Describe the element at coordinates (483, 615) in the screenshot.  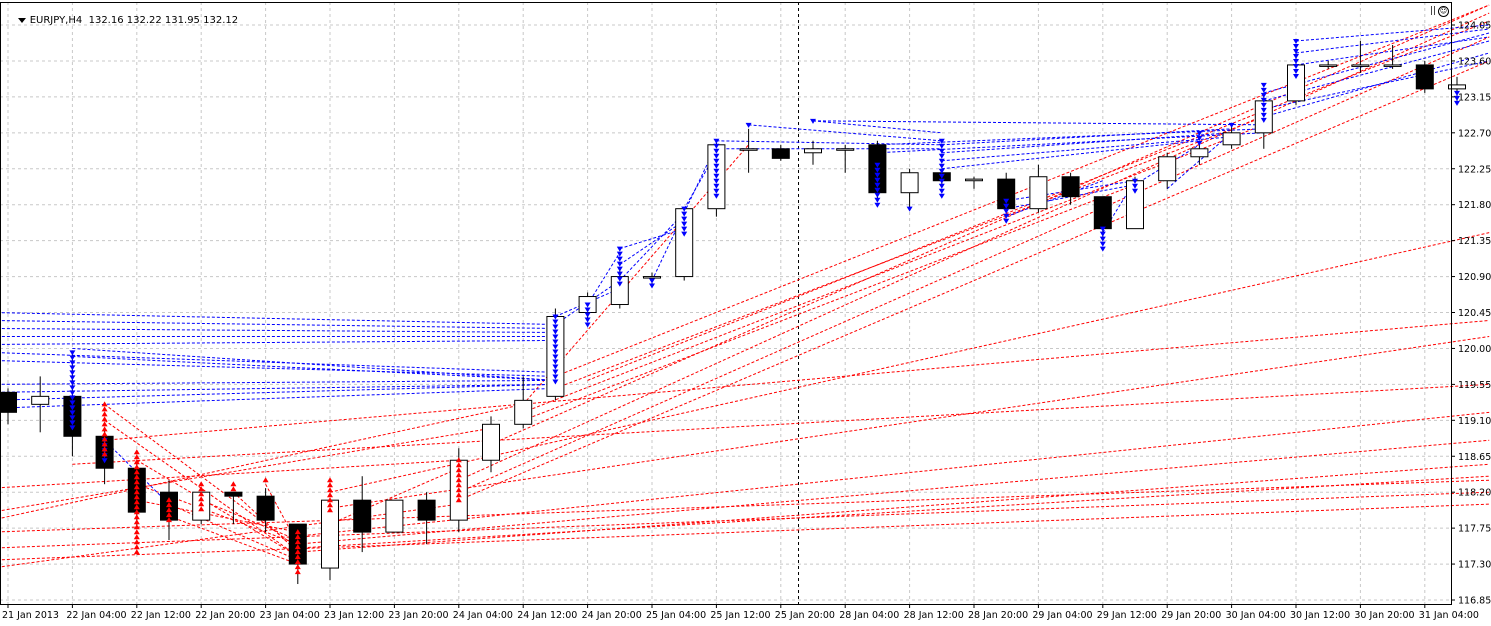
I see `time-tick-label: 24 Jan 04:00` at that location.